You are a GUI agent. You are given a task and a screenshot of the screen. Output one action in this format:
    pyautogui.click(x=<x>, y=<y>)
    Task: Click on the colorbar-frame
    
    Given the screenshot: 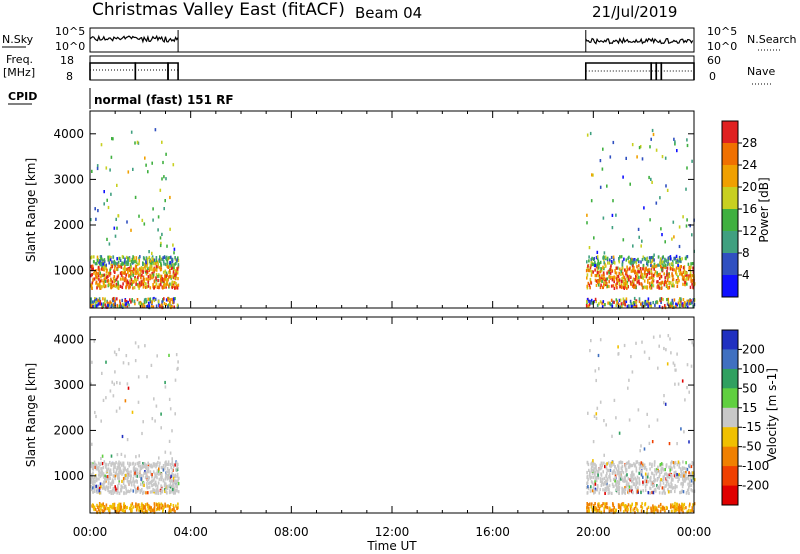 What is the action you would take?
    pyautogui.click(x=730, y=417)
    